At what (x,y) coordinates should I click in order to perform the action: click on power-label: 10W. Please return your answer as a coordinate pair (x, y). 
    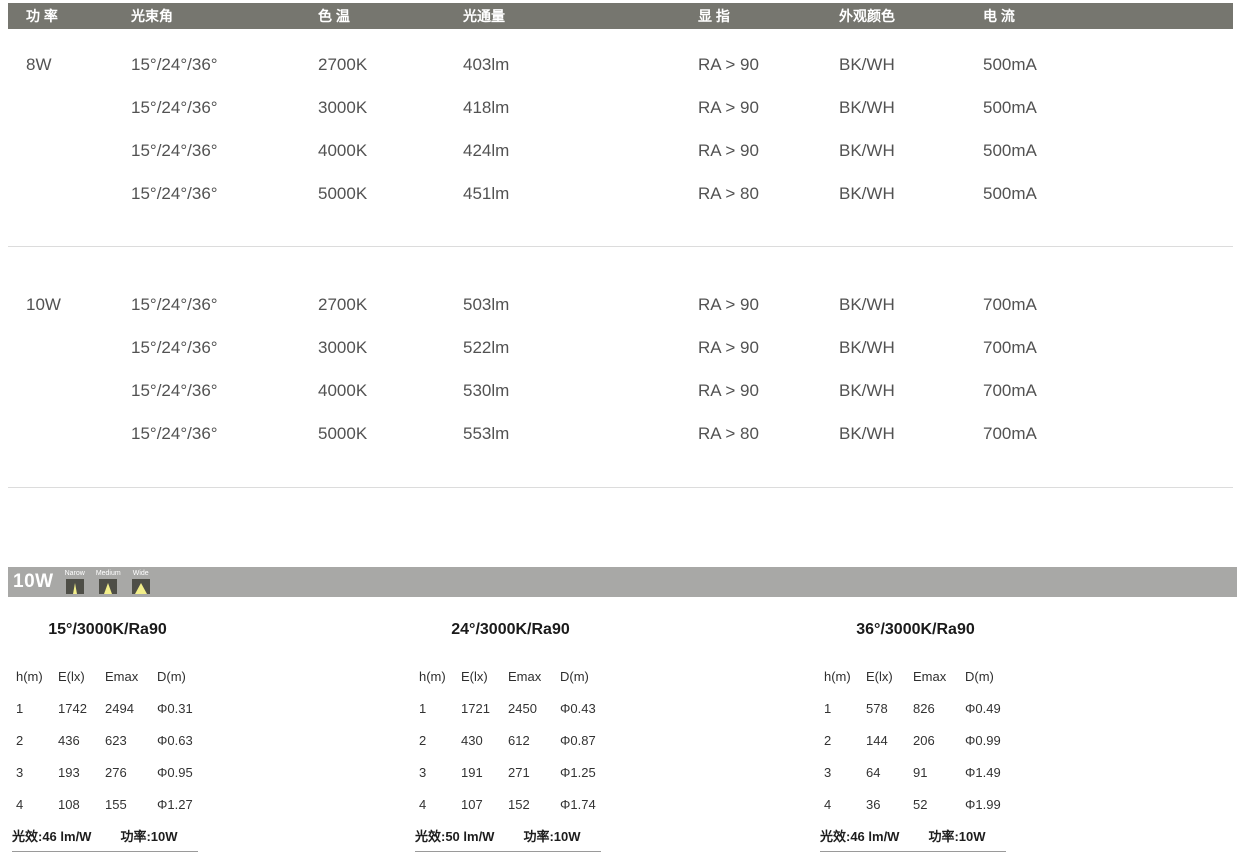
    Looking at the image, I should click on (43, 304).